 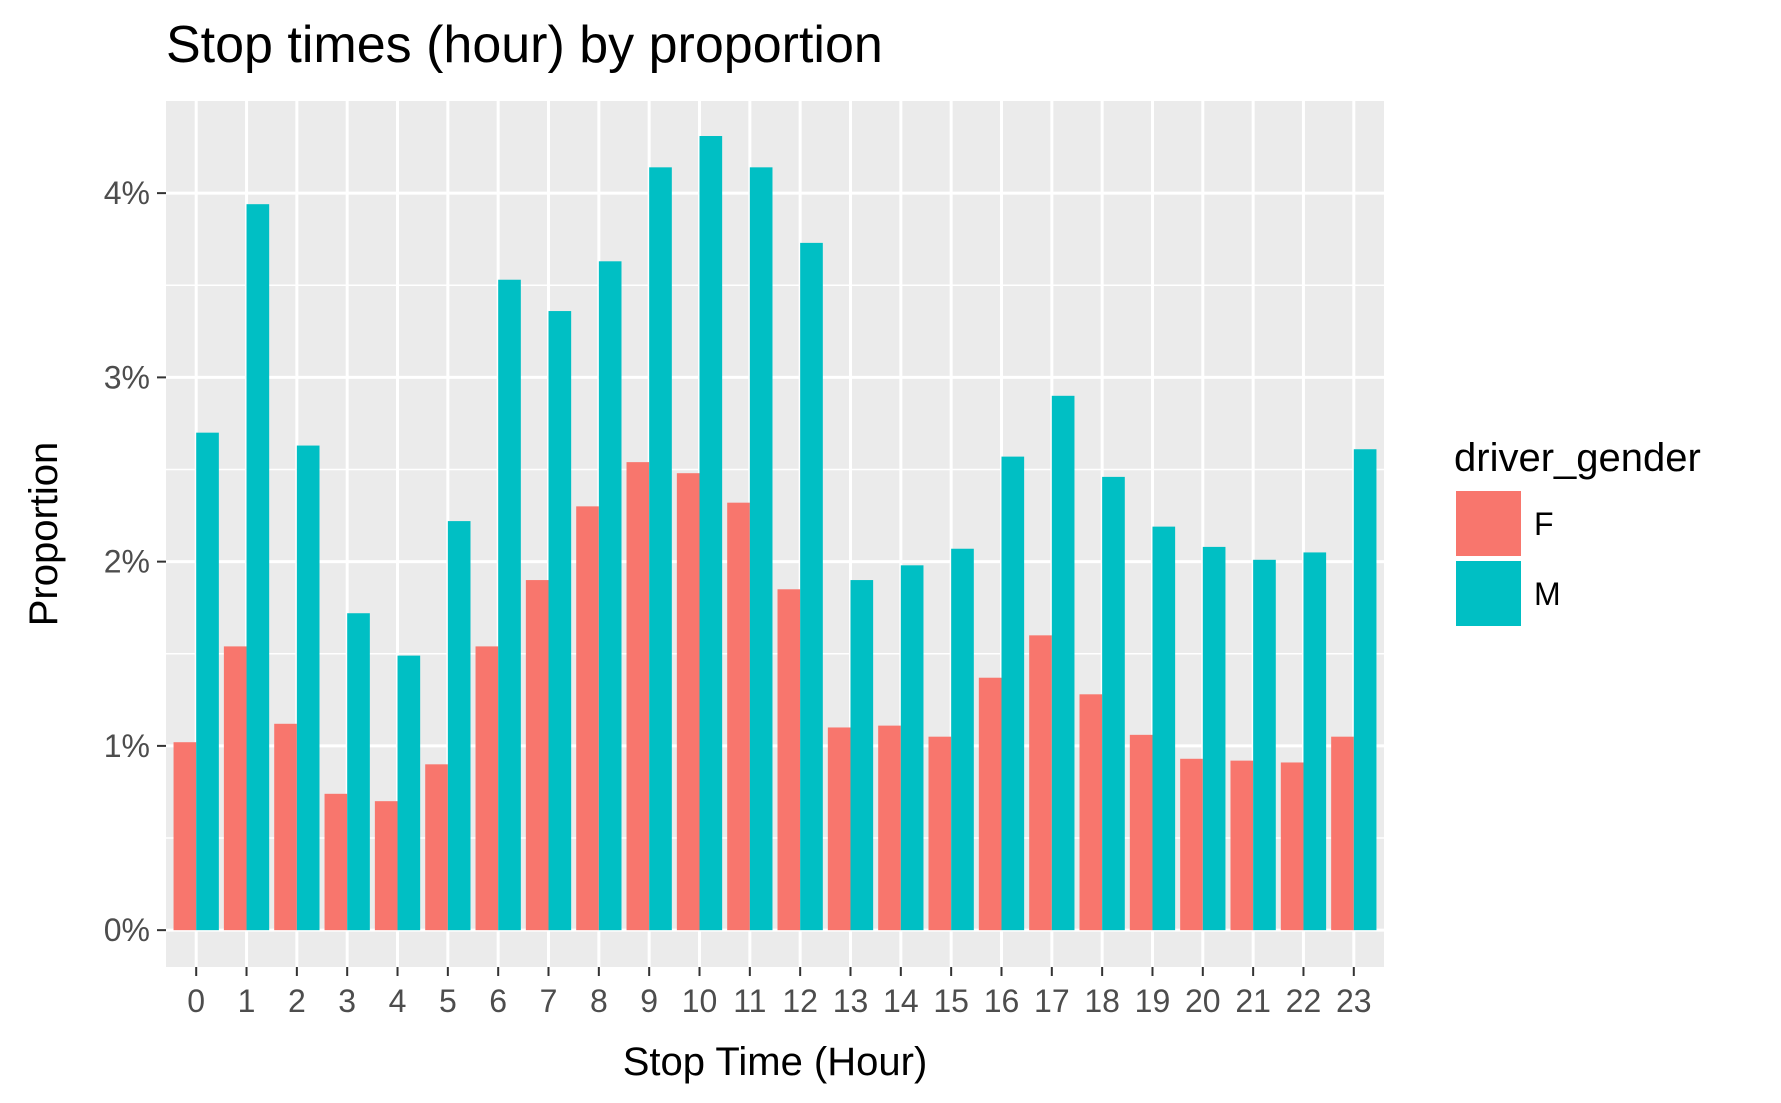 I want to click on y-tick-label: 2%, so click(x=127, y=562).